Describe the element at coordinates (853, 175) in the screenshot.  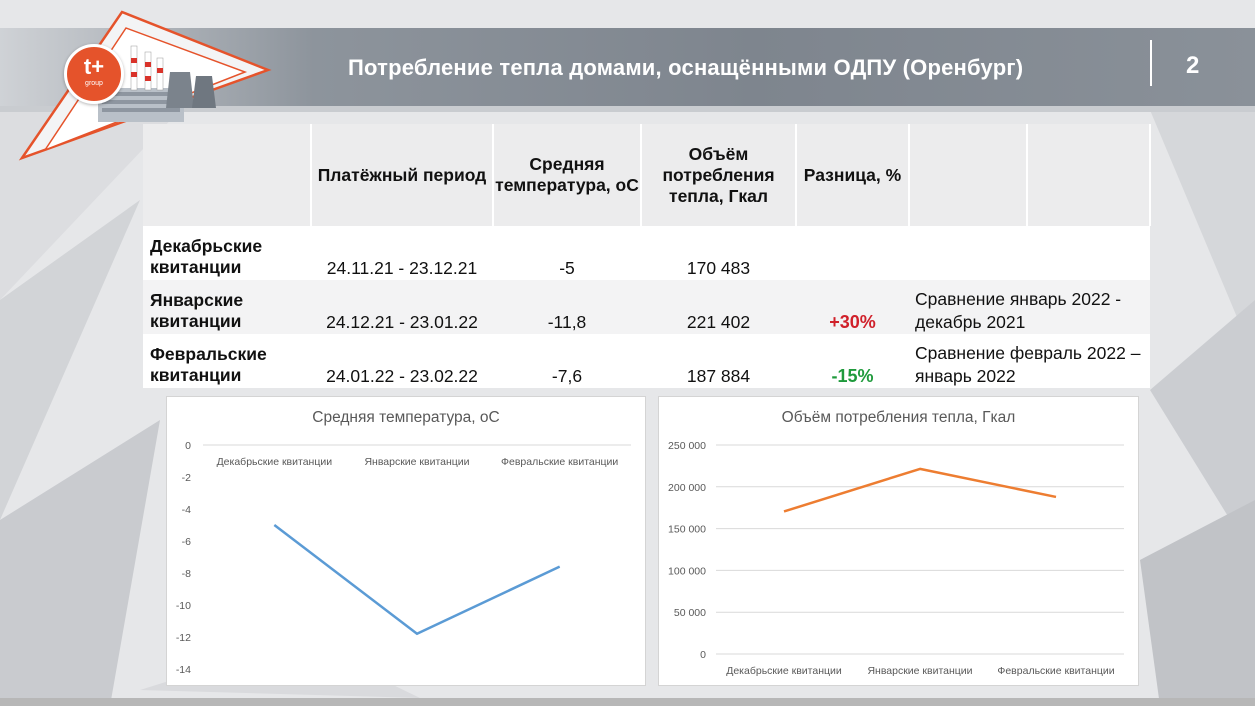
I see `header-cell-diff: Разница, %` at that location.